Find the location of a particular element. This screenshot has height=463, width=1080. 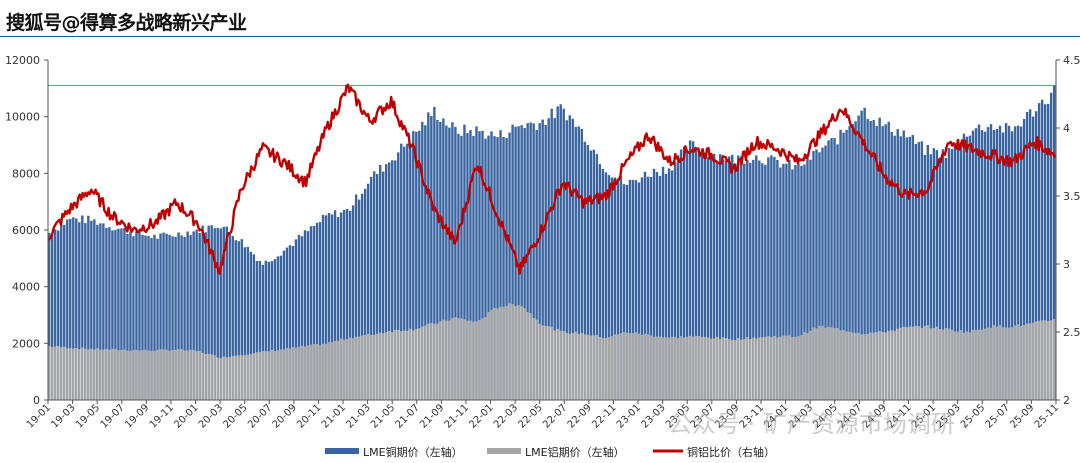

page-title: 搜狐号@得算多战略新兴产业 is located at coordinates (126, 23).